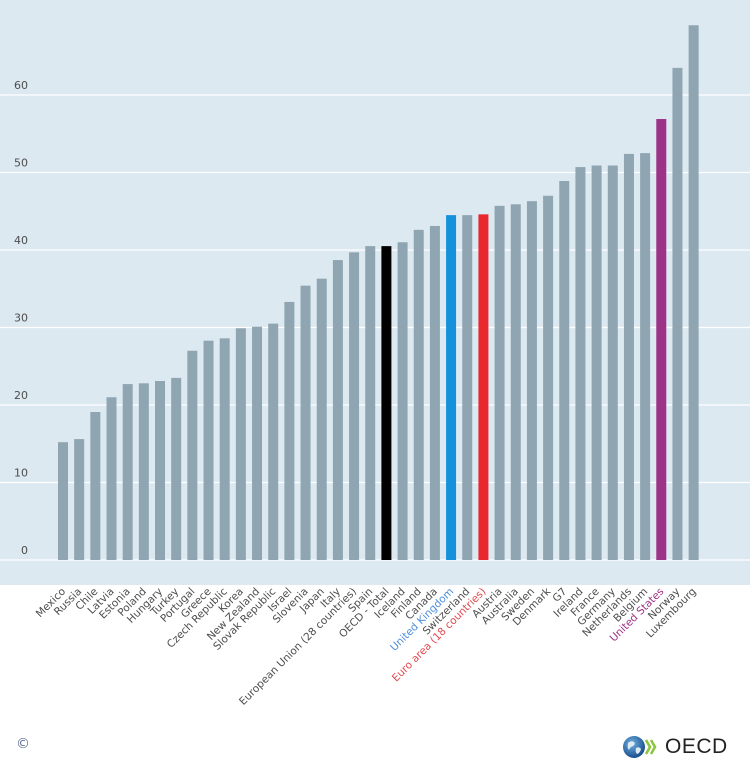 The height and width of the screenshot is (761, 750). I want to click on bar-luxembourg, so click(693, 292).